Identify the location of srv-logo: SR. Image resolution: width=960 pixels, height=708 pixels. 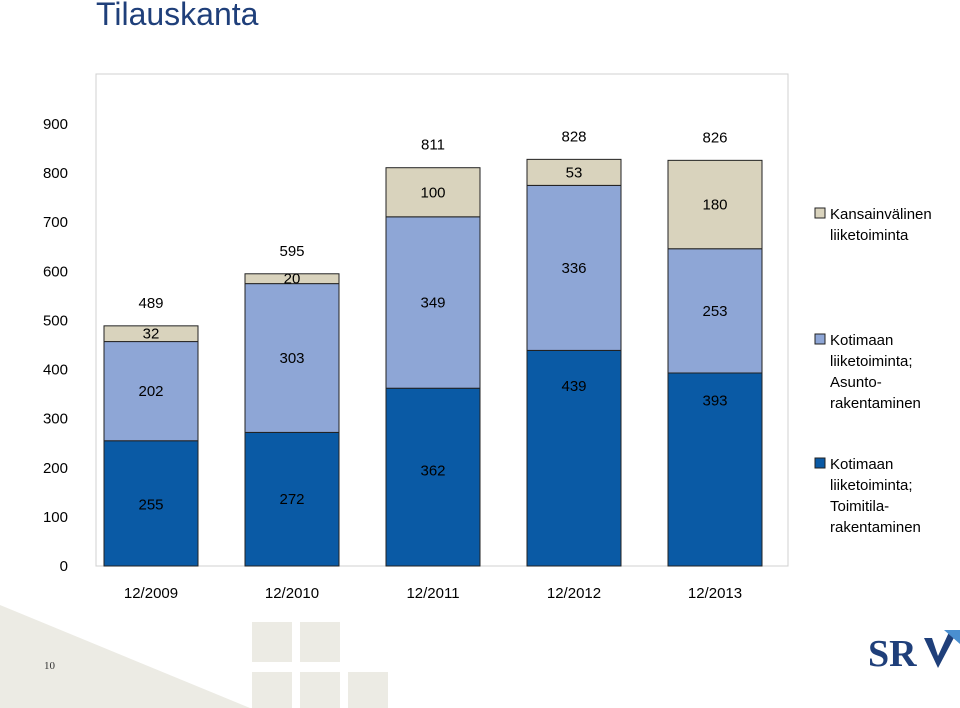
(914, 651).